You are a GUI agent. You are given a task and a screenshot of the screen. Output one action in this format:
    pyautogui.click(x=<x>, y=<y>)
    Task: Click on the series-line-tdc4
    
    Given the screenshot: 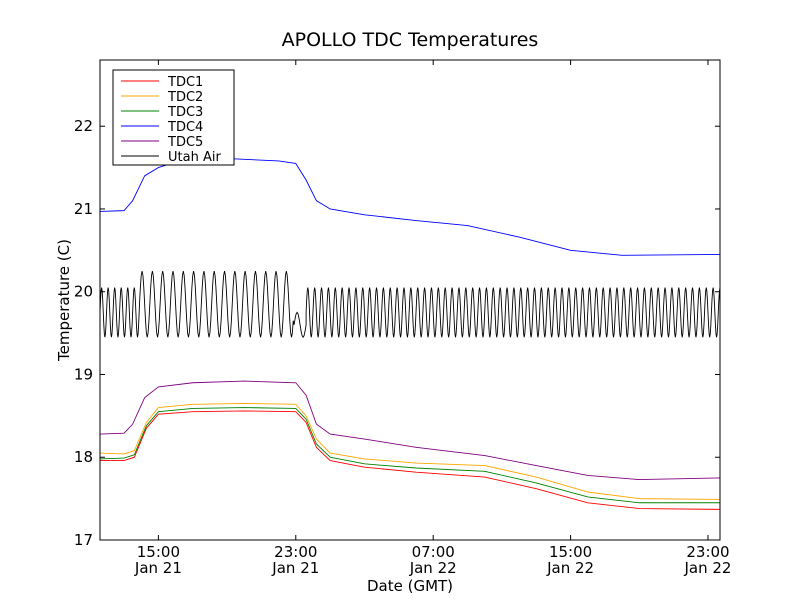 What is the action you would take?
    pyautogui.click(x=410, y=206)
    